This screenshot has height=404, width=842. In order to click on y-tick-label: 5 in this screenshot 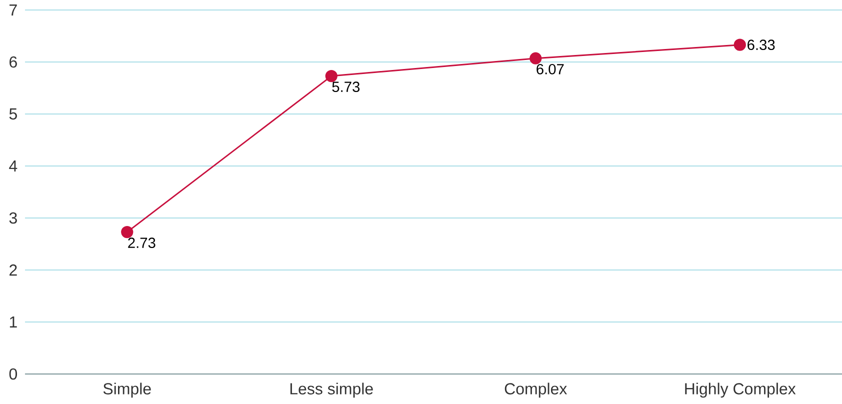, I will do `click(13, 114)`.